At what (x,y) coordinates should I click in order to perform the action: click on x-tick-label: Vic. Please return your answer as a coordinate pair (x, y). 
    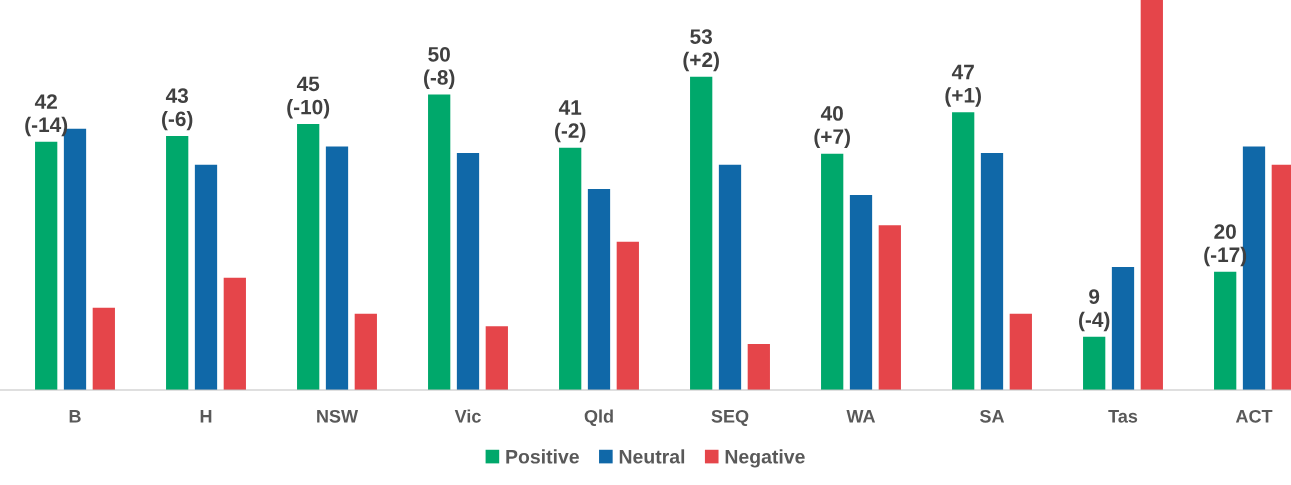
    Looking at the image, I should click on (467, 416).